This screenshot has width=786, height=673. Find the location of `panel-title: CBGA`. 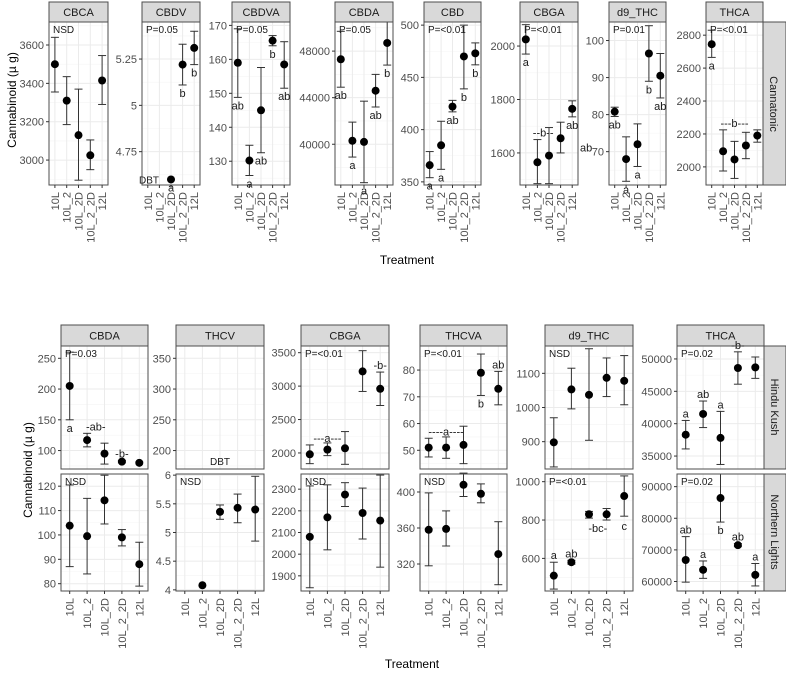

panel-title: CBGA is located at coordinates (345, 337).